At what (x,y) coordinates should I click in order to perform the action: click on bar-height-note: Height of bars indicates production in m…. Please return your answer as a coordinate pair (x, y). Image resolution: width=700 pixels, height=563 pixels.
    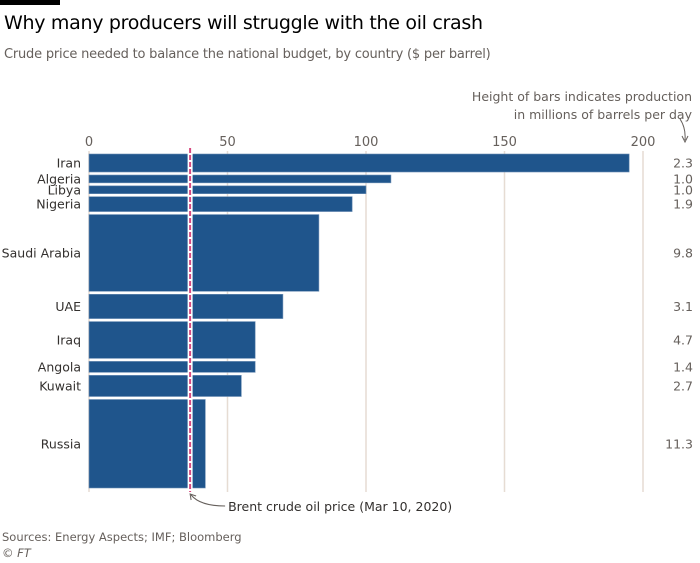
    Looking at the image, I should click on (582, 106).